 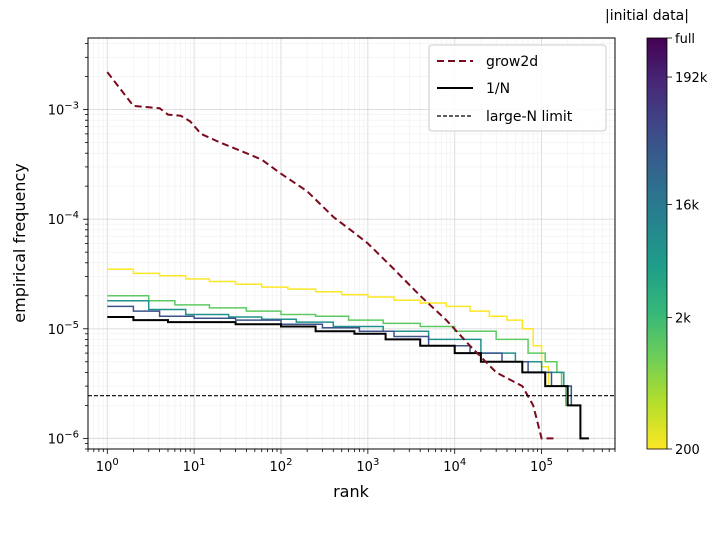 I want to click on x-tick-label: 10¹, so click(x=194, y=466).